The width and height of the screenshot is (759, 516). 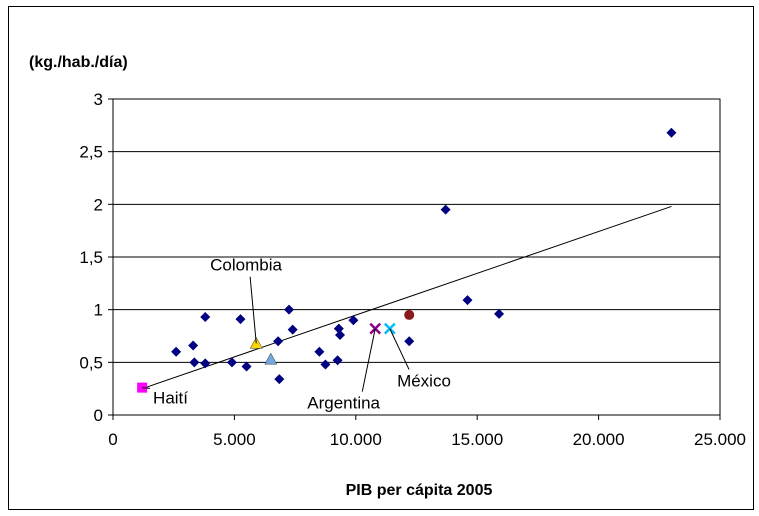 What do you see at coordinates (170, 397) in the screenshot?
I see `annotation-label-hait-: Haití` at bounding box center [170, 397].